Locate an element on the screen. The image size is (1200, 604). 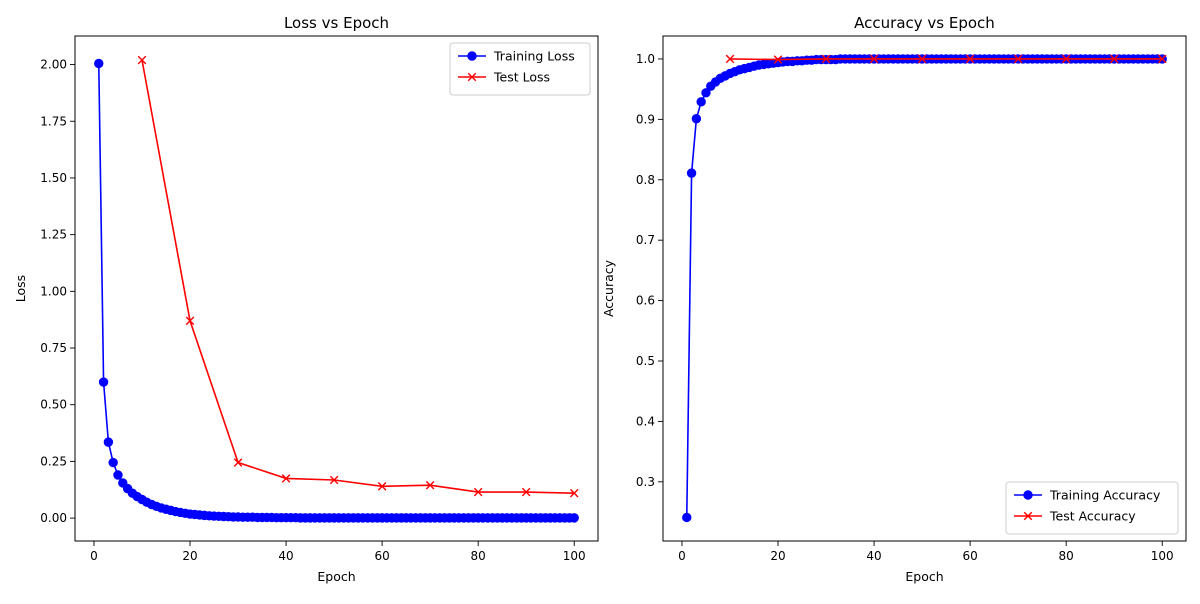
y-tick-label: 0.4 is located at coordinates (645, 421).